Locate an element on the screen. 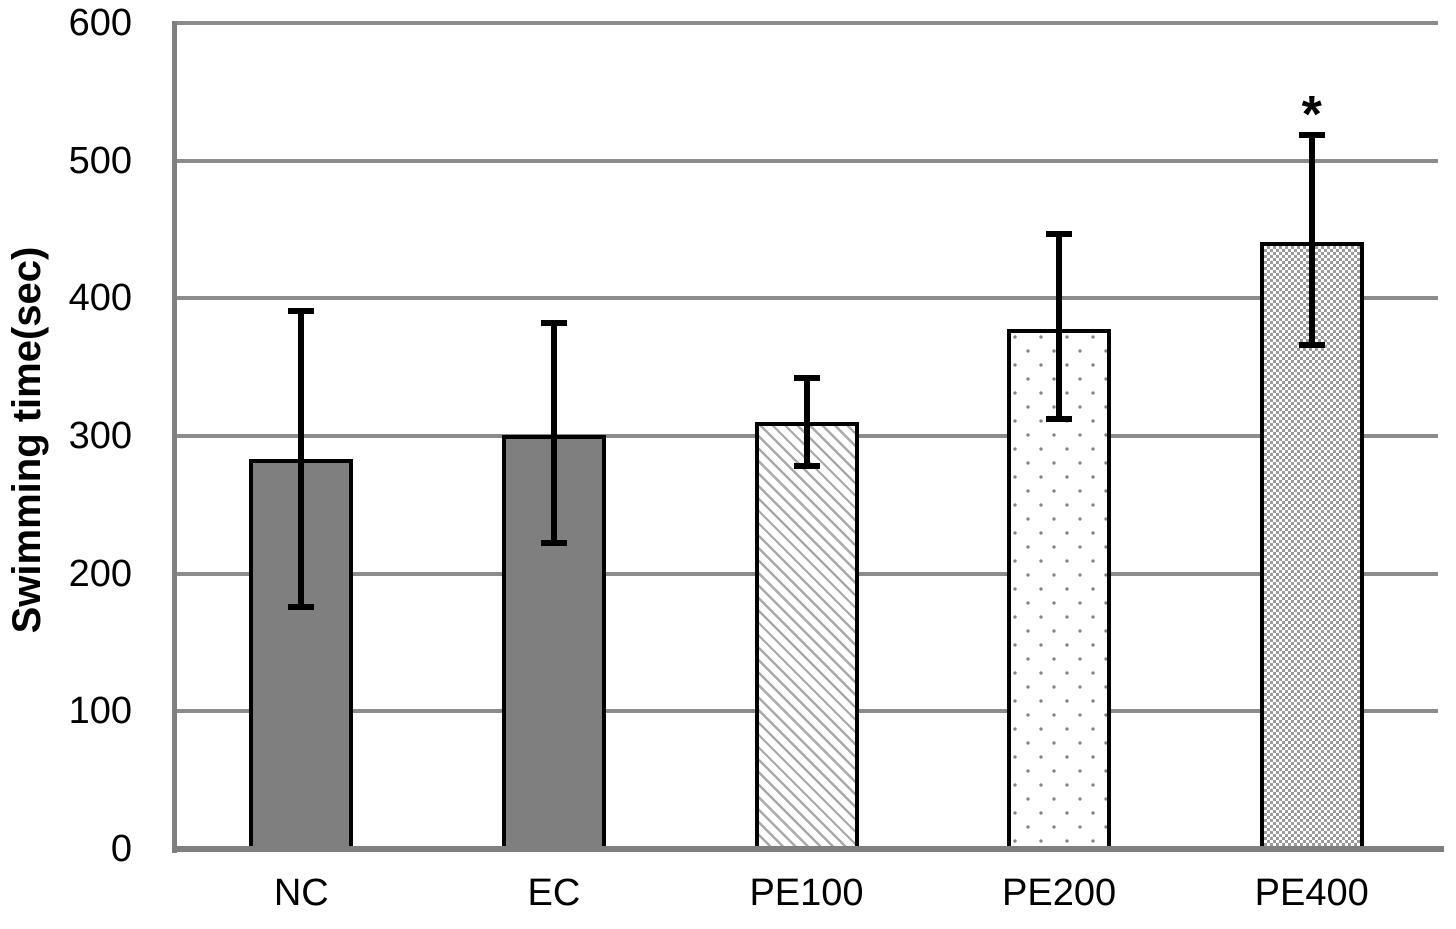 This screenshot has width=1456, height=929. x-label-nc: NC is located at coordinates (301, 893).